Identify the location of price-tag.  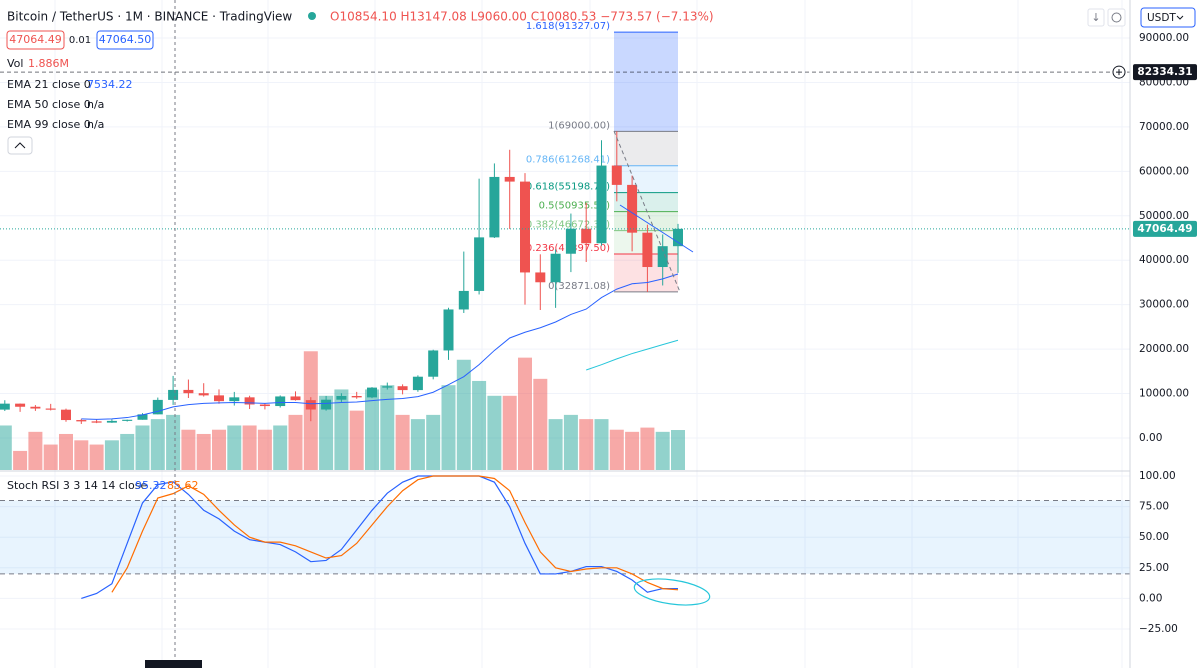
(1165, 72).